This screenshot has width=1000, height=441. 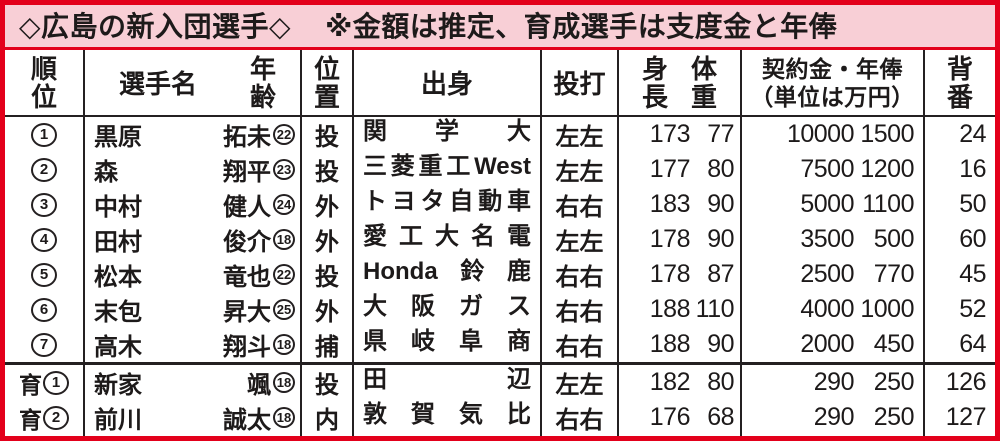 I want to click on position-text: 投, so click(x=327, y=385).